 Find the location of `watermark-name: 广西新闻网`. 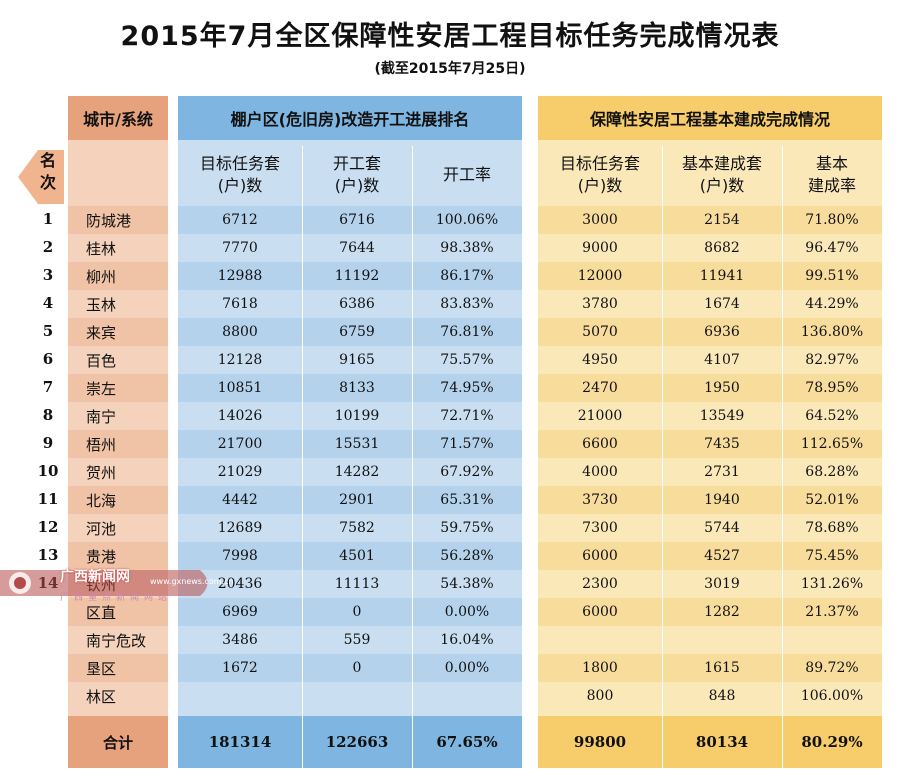

watermark-name: 广西新闻网 is located at coordinates (95, 577).